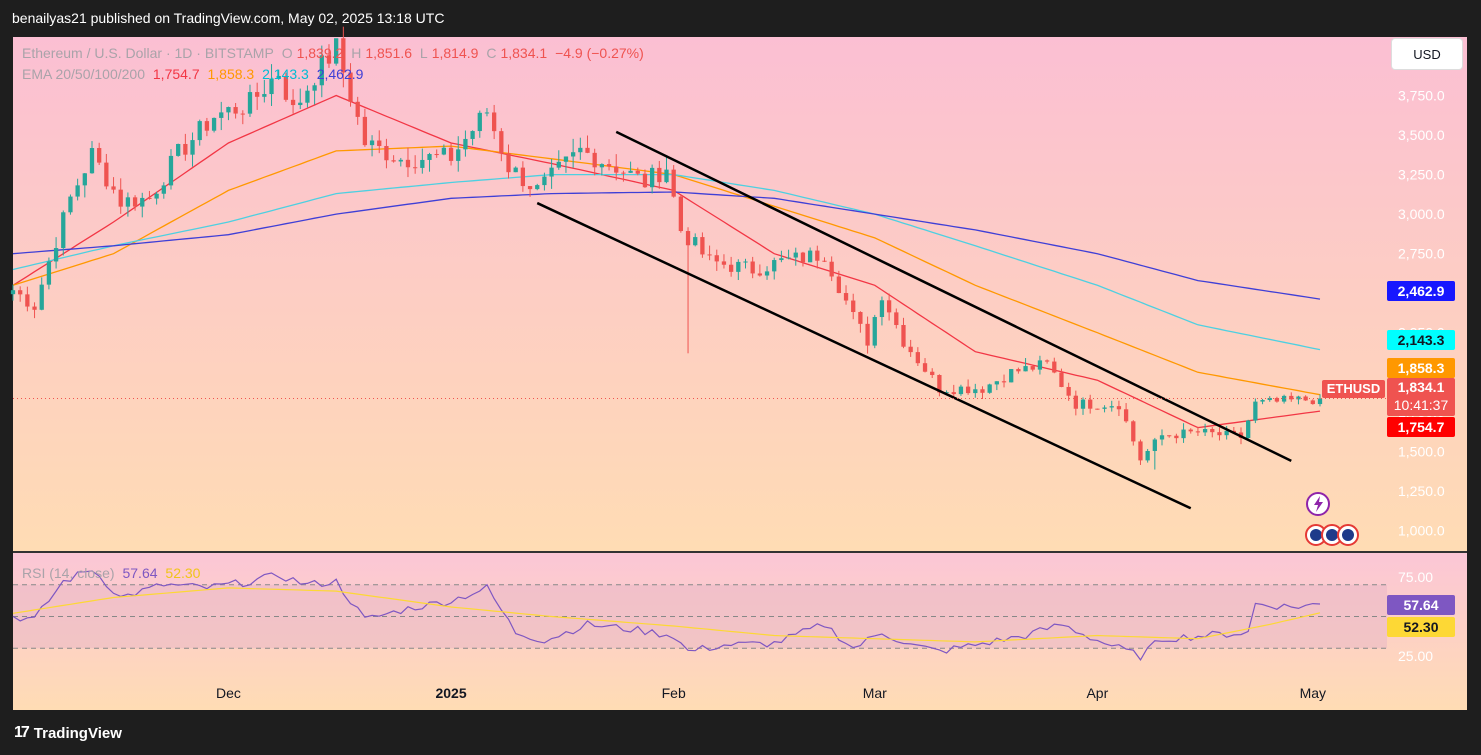 This screenshot has height=755, width=1481. What do you see at coordinates (287, 53) in the screenshot?
I see `open-label: O` at bounding box center [287, 53].